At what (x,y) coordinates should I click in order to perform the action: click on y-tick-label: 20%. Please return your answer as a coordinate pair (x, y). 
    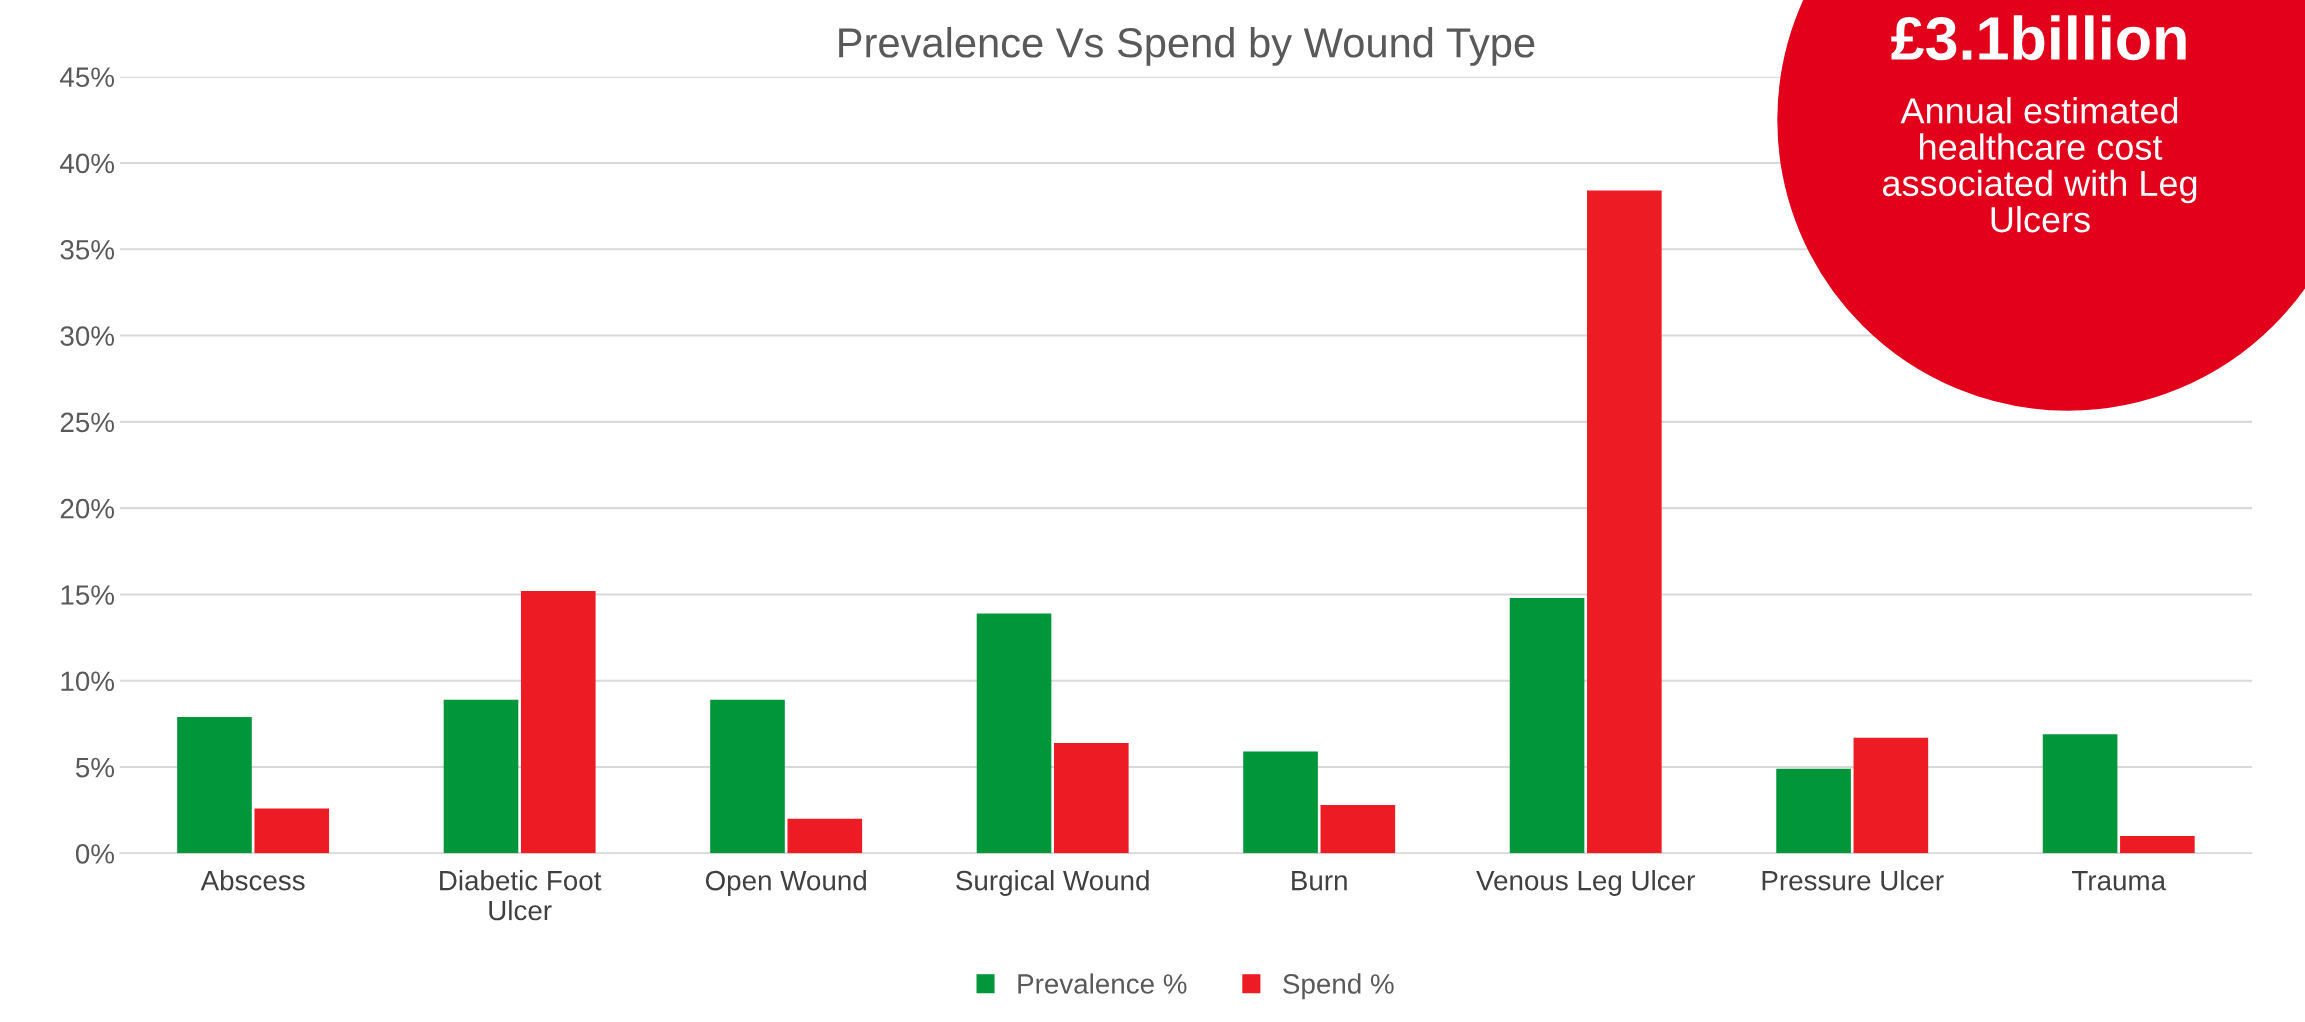
    Looking at the image, I should click on (87, 508).